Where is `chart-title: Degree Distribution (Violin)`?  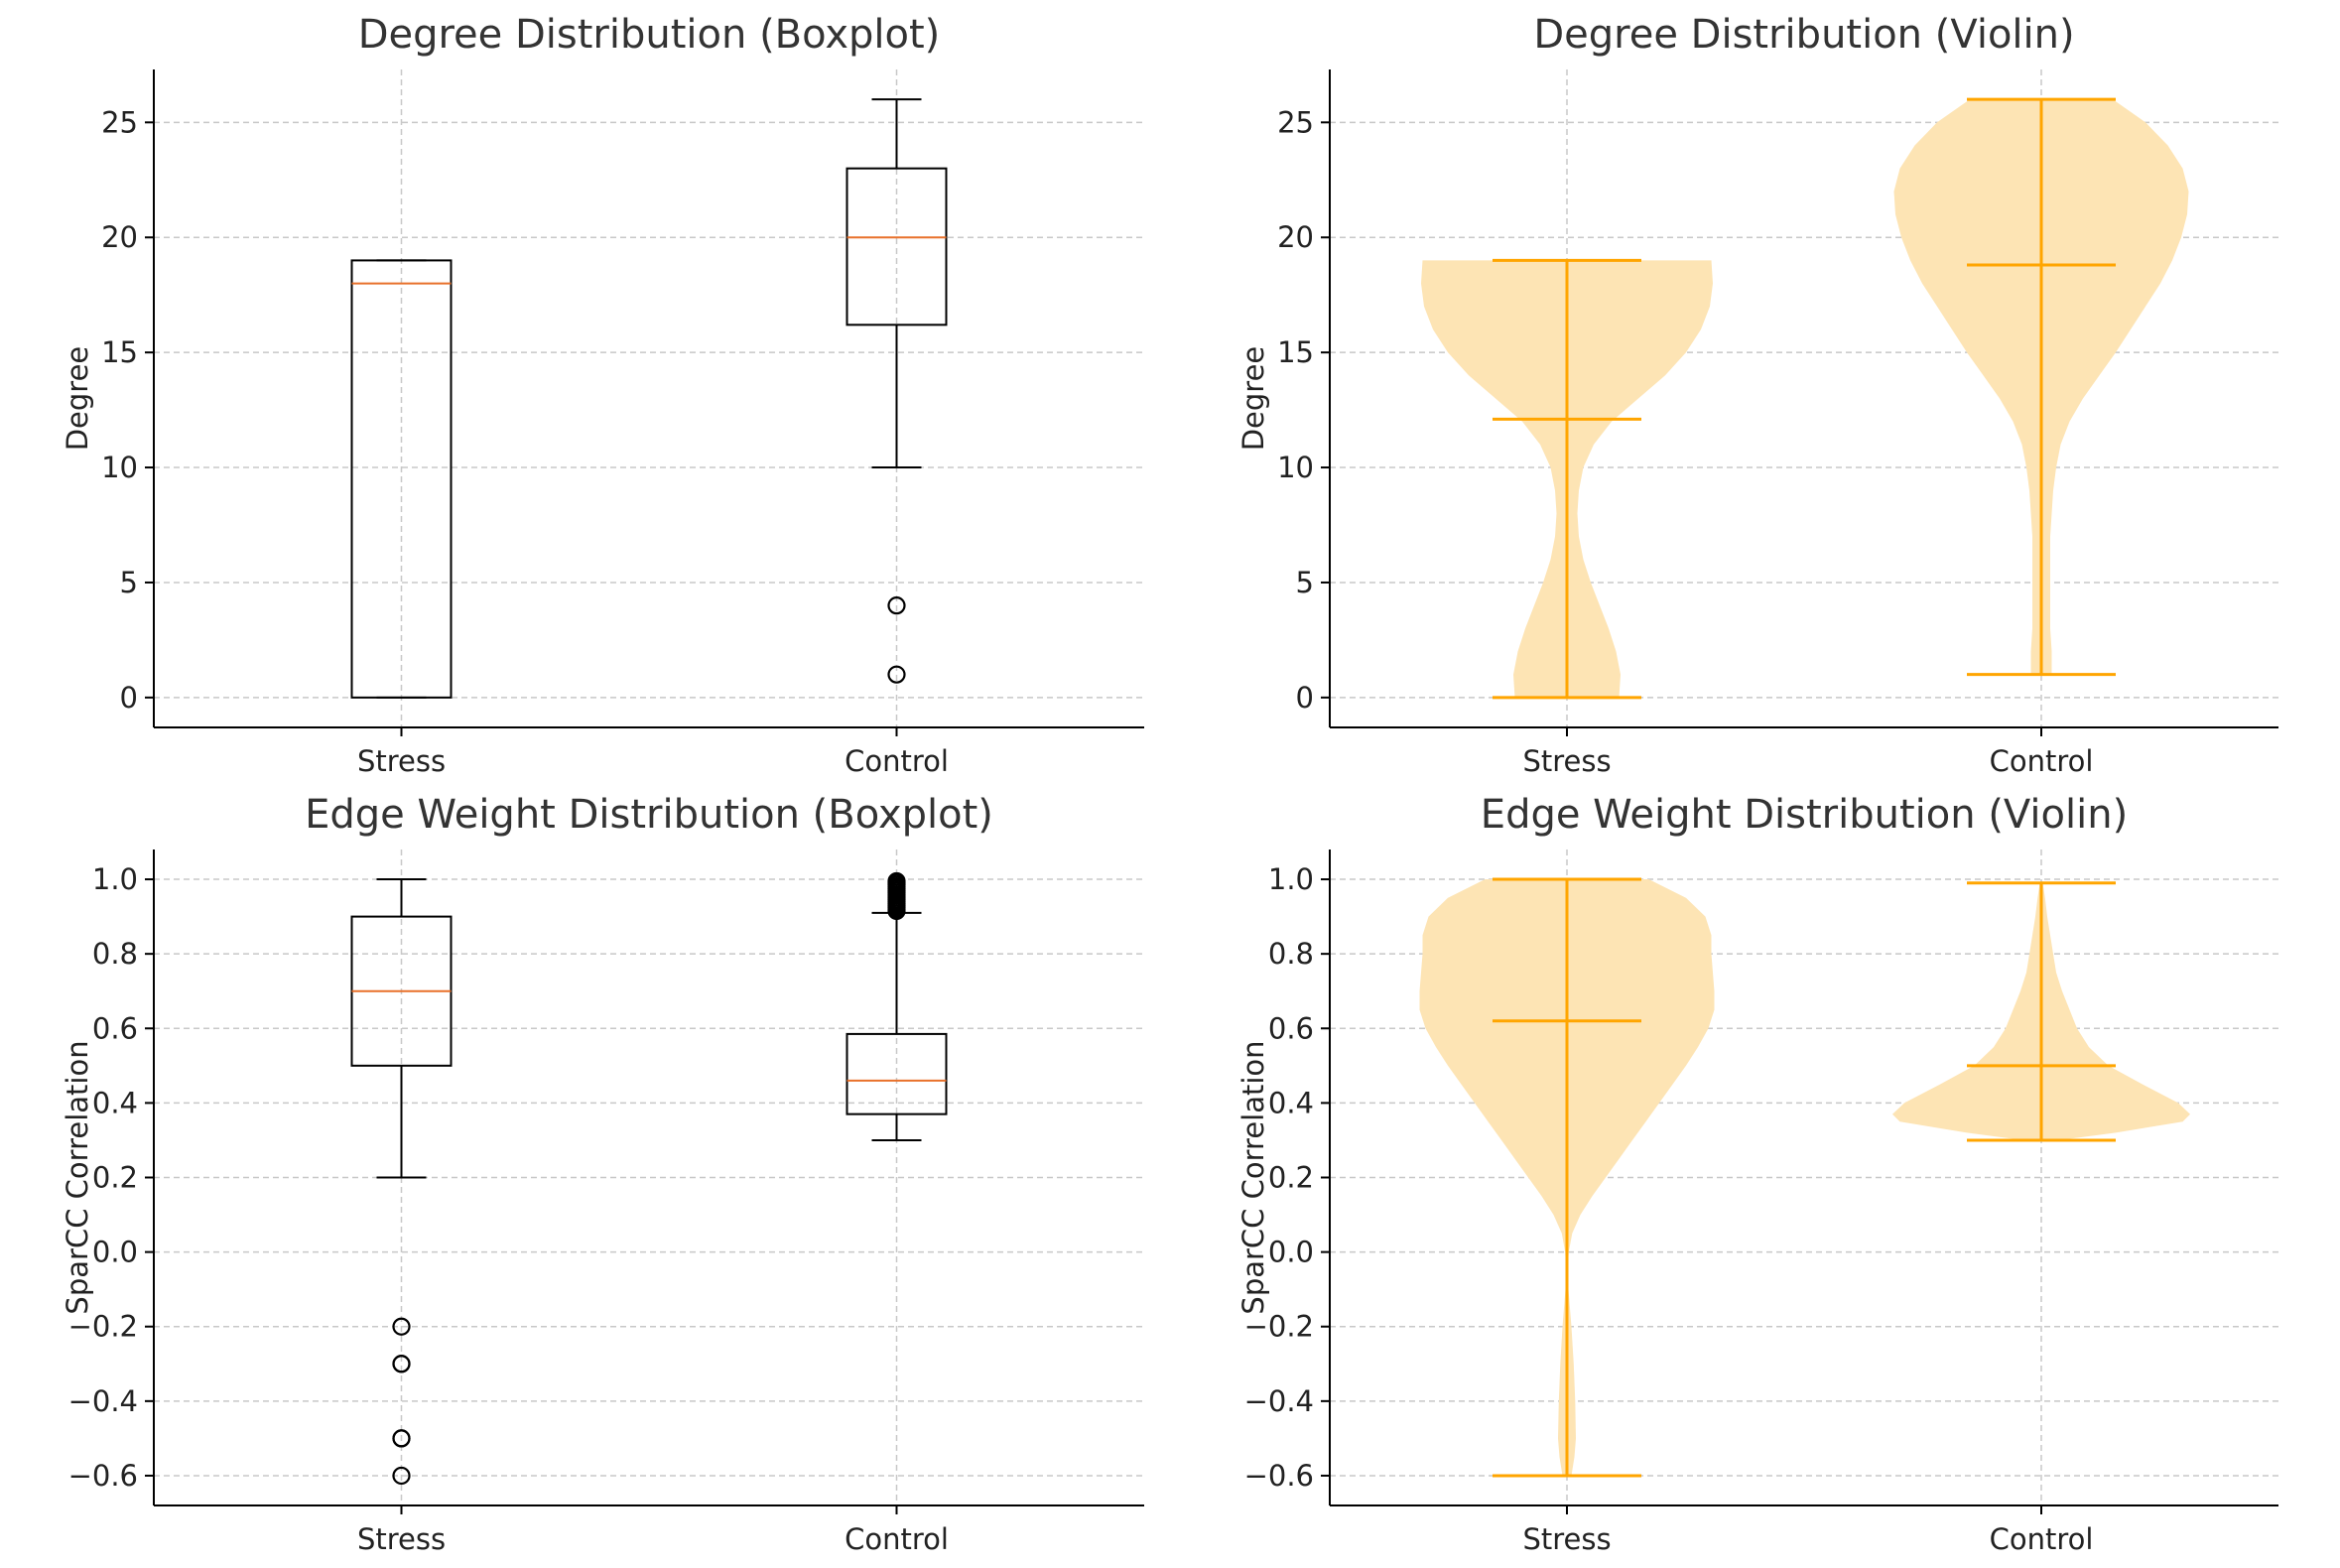
chart-title: Degree Distribution (Violin) is located at coordinates (1803, 35).